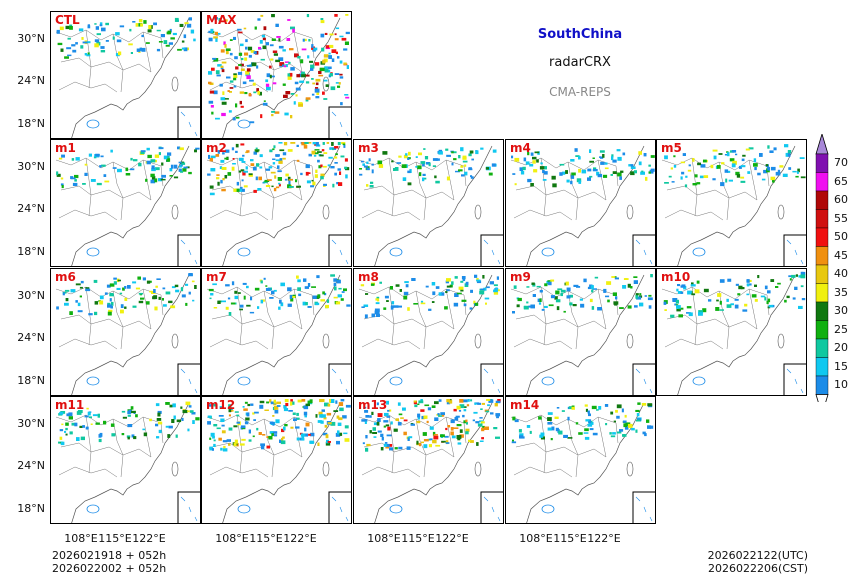  I want to click on panel-label: m9, so click(520, 277).